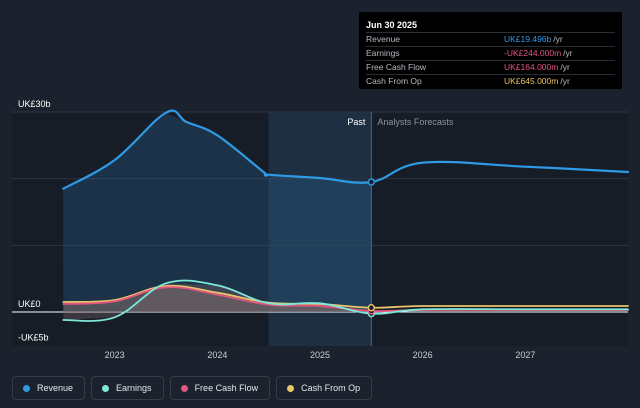 The image size is (640, 408). I want to click on x-tick-label: 2024, so click(217, 355).